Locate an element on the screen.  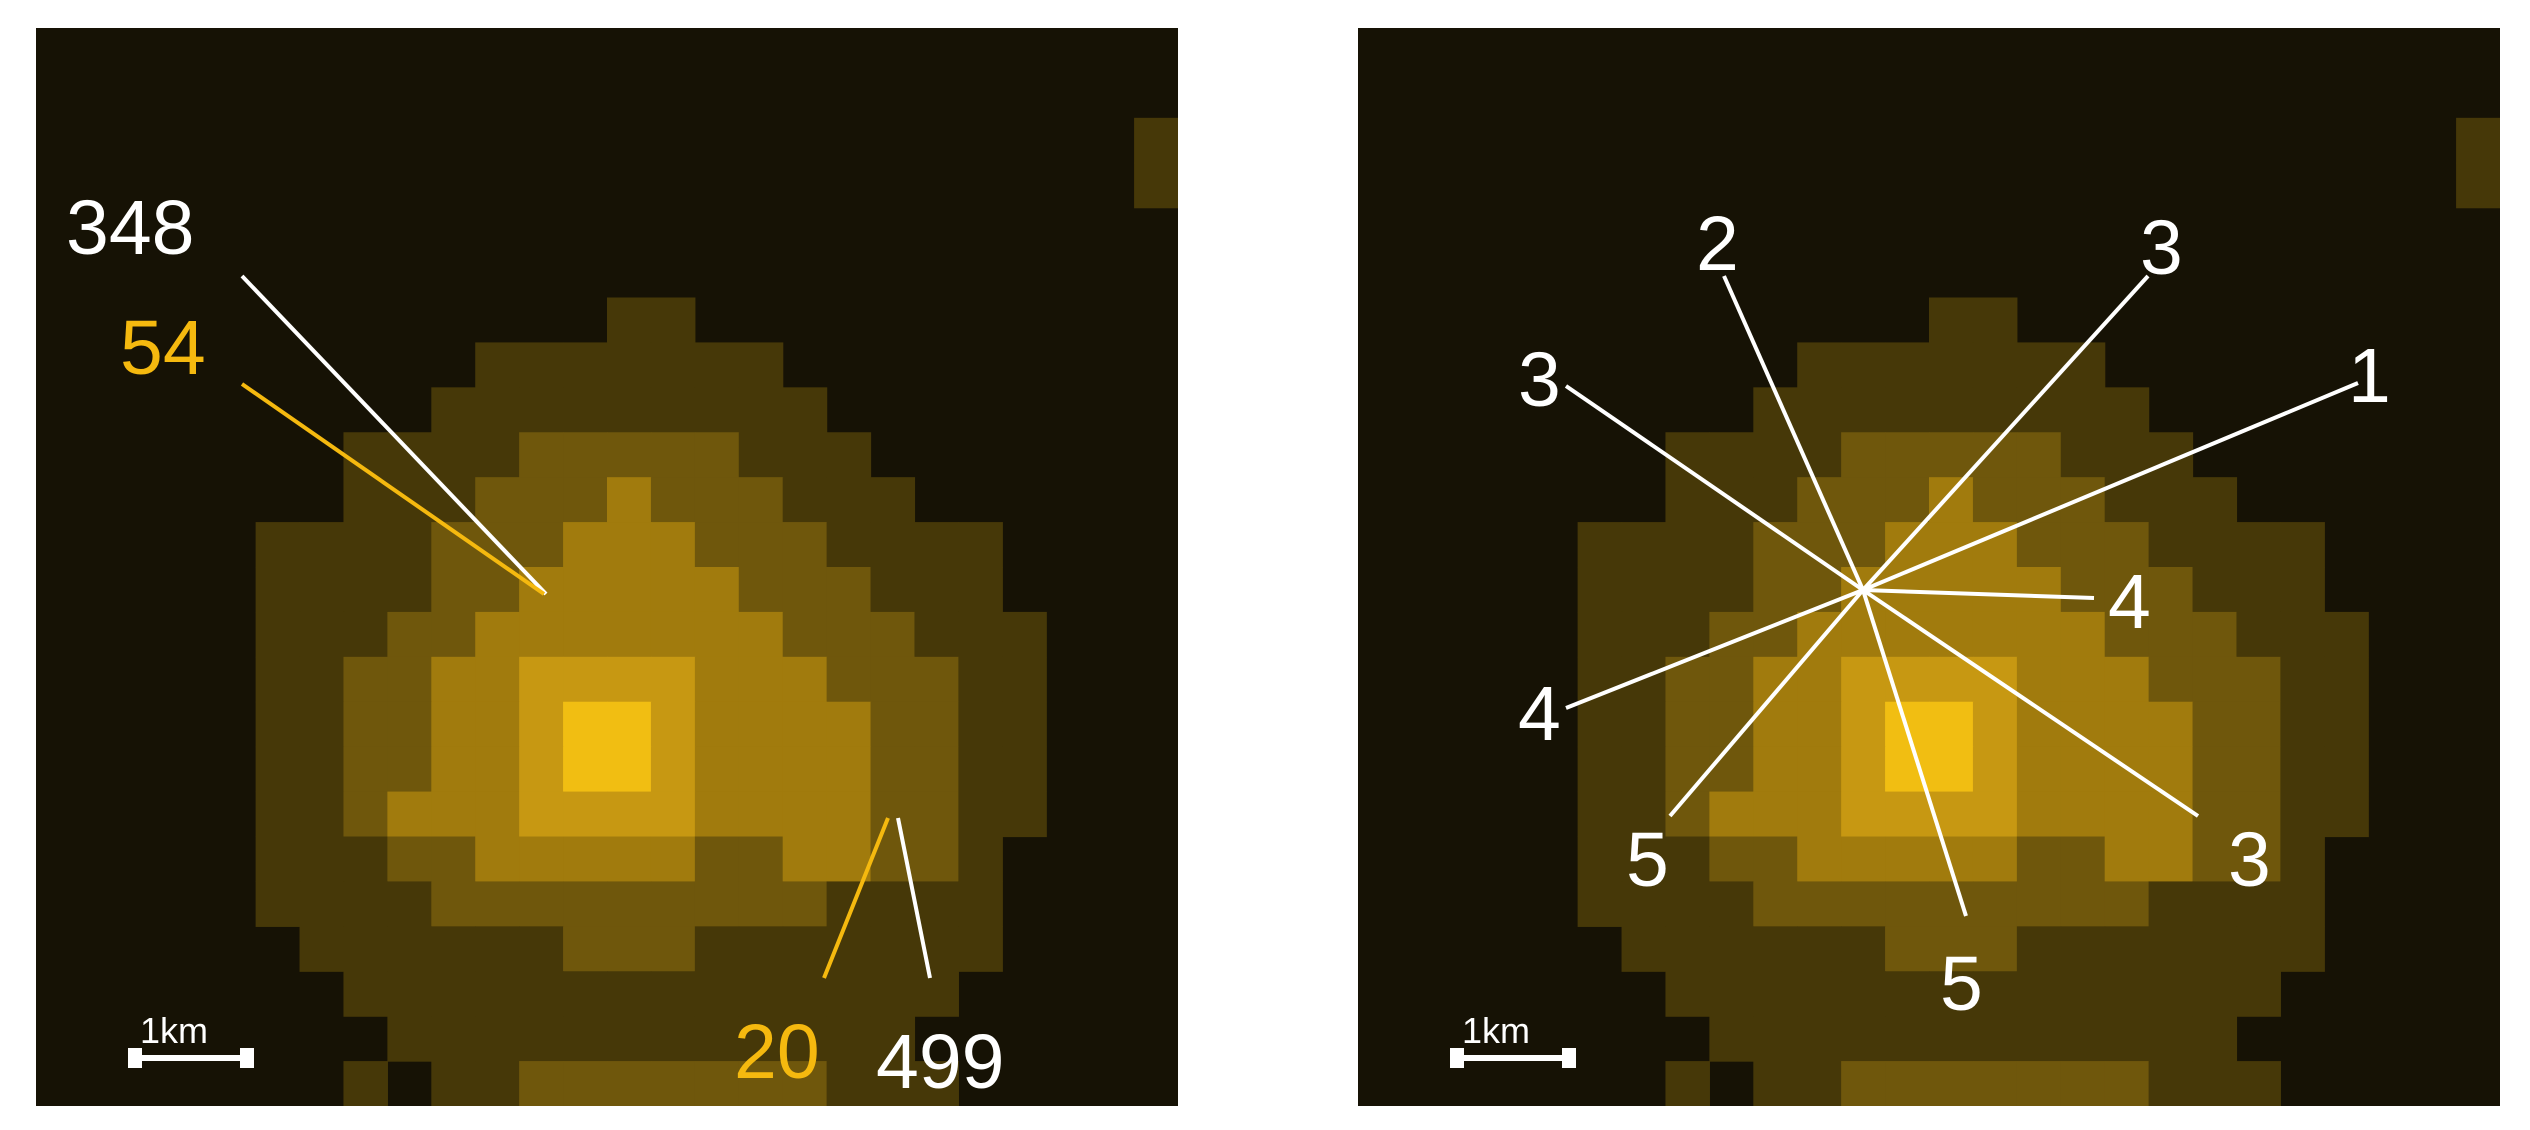
callout-label-54: 54 is located at coordinates (163, 348).